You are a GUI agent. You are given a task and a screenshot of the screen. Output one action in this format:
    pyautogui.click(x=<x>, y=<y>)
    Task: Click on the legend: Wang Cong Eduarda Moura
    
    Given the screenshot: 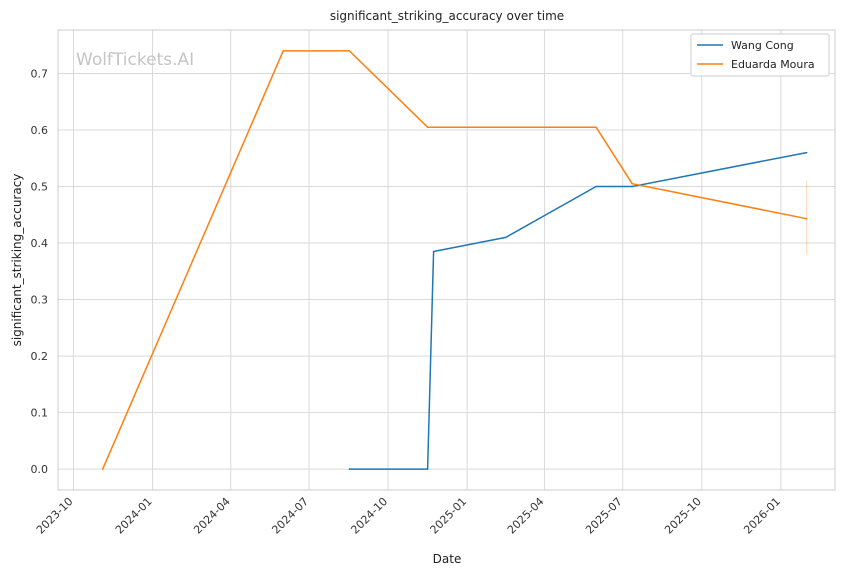 What is the action you would take?
    pyautogui.click(x=760, y=55)
    